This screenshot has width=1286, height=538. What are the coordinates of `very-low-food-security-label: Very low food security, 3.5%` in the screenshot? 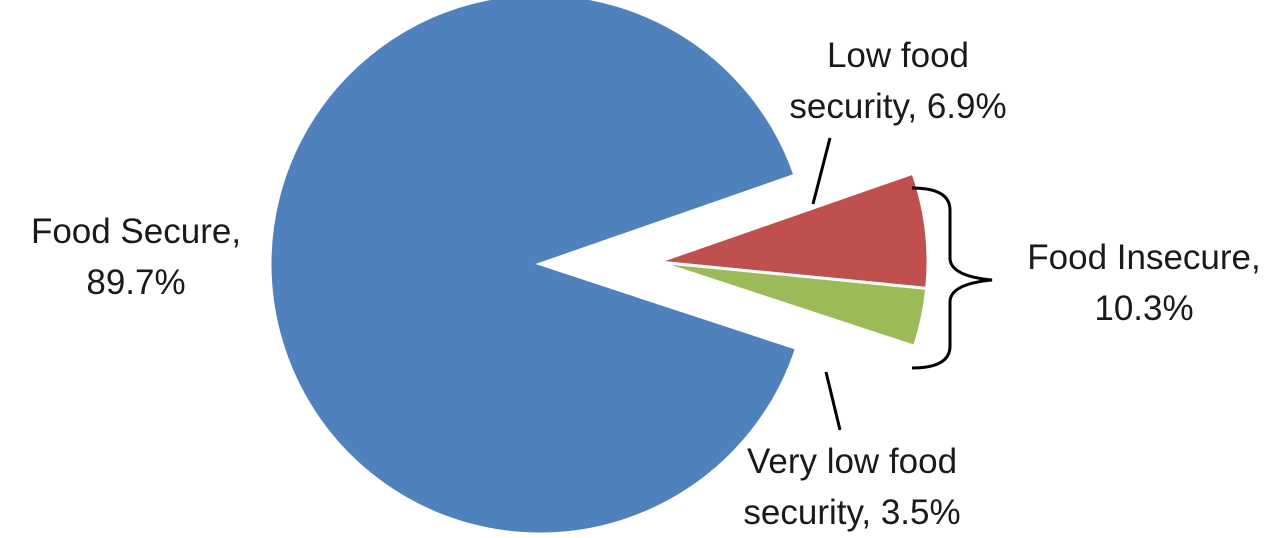 It's located at (852, 487).